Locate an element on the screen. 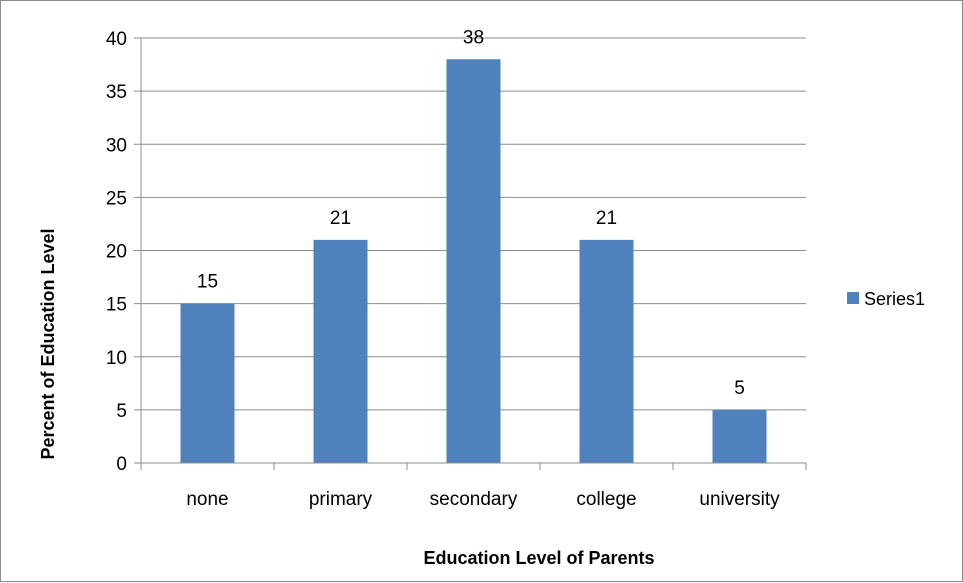 The width and height of the screenshot is (963, 583). bar-primary is located at coordinates (340, 351).